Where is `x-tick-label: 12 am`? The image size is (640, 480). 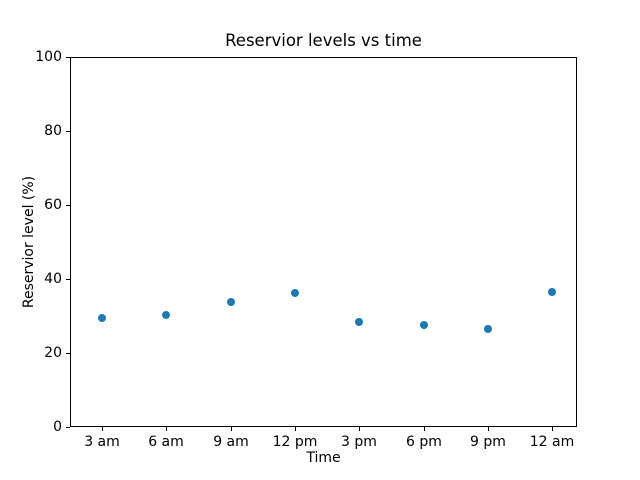 x-tick-label: 12 am is located at coordinates (552, 442).